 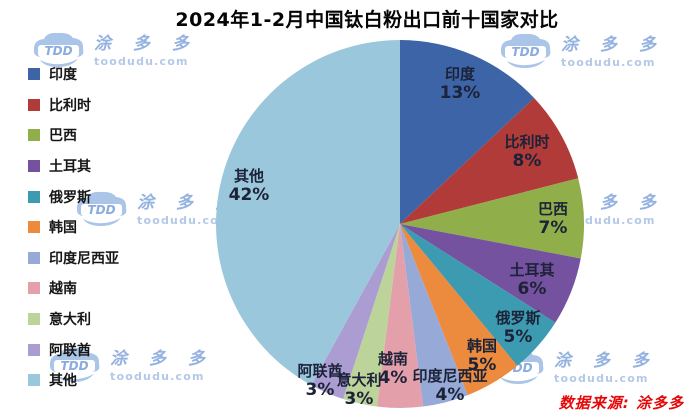 What do you see at coordinates (63, 75) in the screenshot?
I see `legend-item-label: 印度` at bounding box center [63, 75].